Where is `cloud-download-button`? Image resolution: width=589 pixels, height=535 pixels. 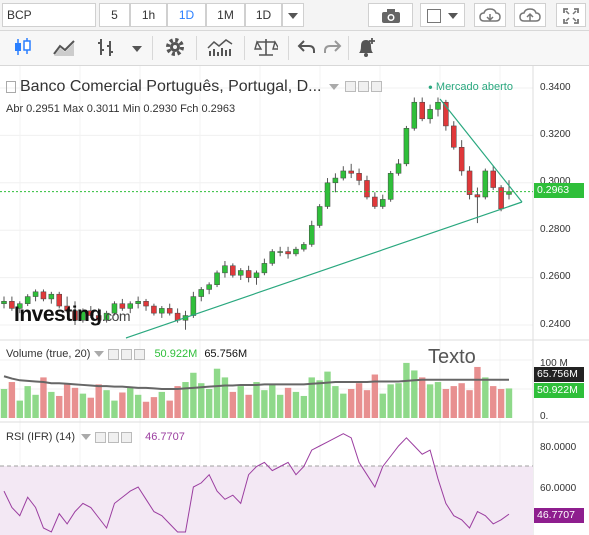 cloud-download-button is located at coordinates (490, 15).